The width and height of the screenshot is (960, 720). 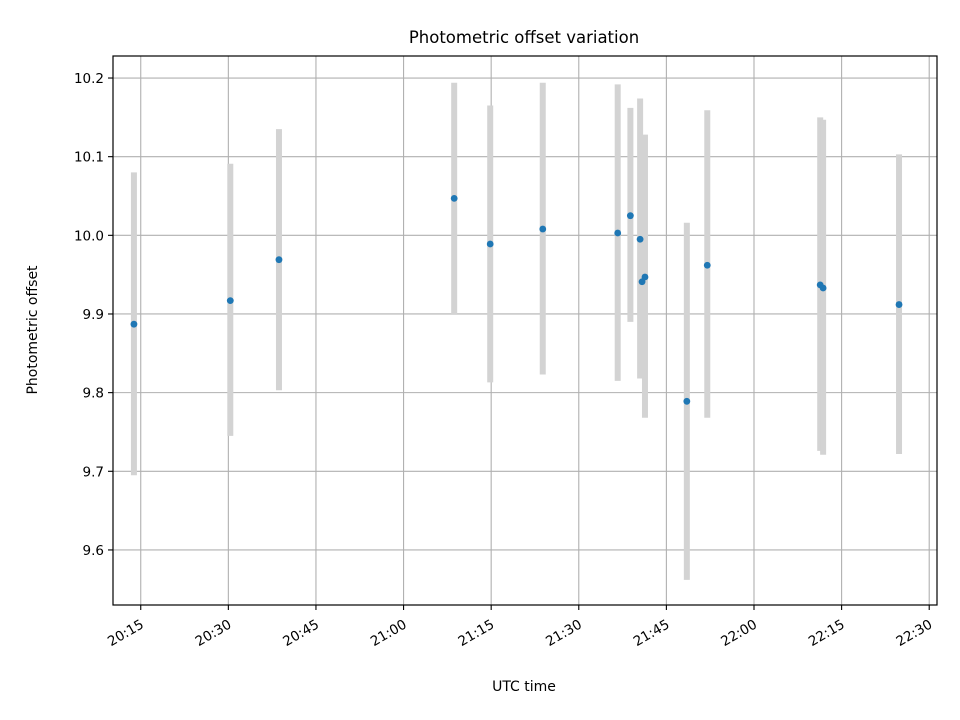 What do you see at coordinates (93, 472) in the screenshot?
I see `y-tick-label: 9.7` at bounding box center [93, 472].